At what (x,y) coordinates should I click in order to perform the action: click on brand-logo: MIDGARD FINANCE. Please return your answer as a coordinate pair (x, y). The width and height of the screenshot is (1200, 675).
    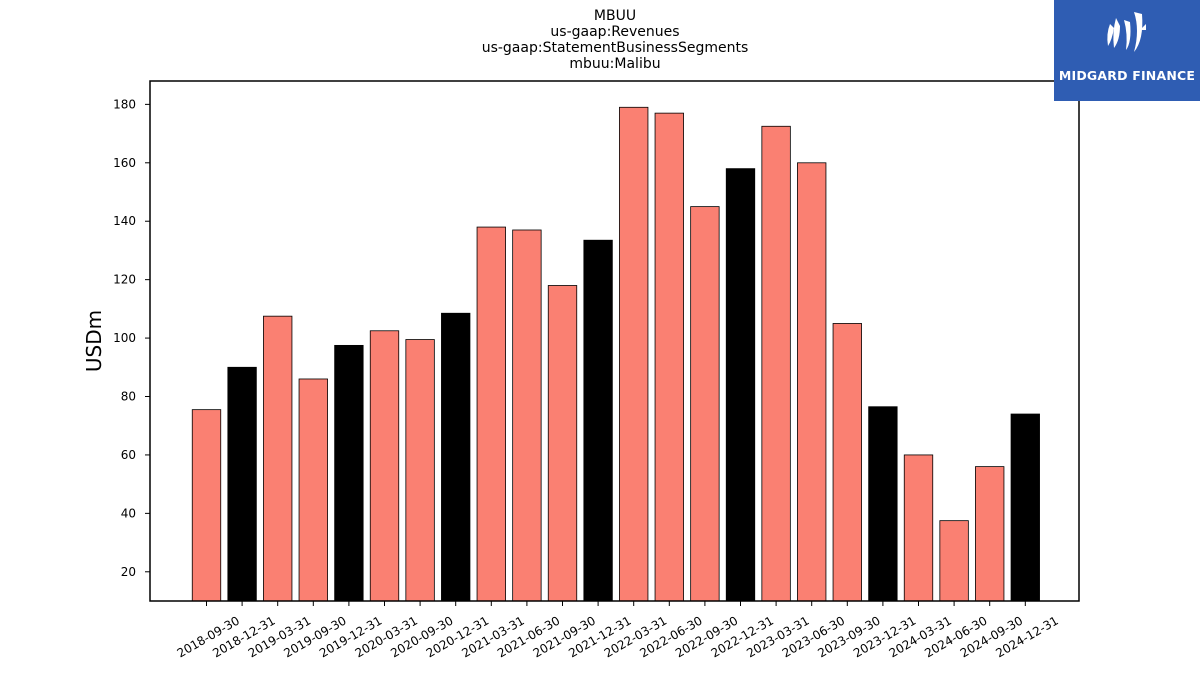
    Looking at the image, I should click on (1127, 50).